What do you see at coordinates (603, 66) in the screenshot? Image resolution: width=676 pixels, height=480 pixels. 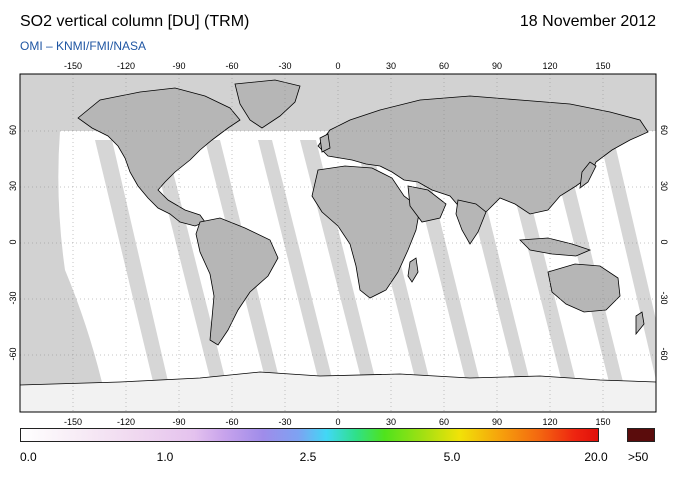 I see `lon-tick-top: 150` at bounding box center [603, 66].